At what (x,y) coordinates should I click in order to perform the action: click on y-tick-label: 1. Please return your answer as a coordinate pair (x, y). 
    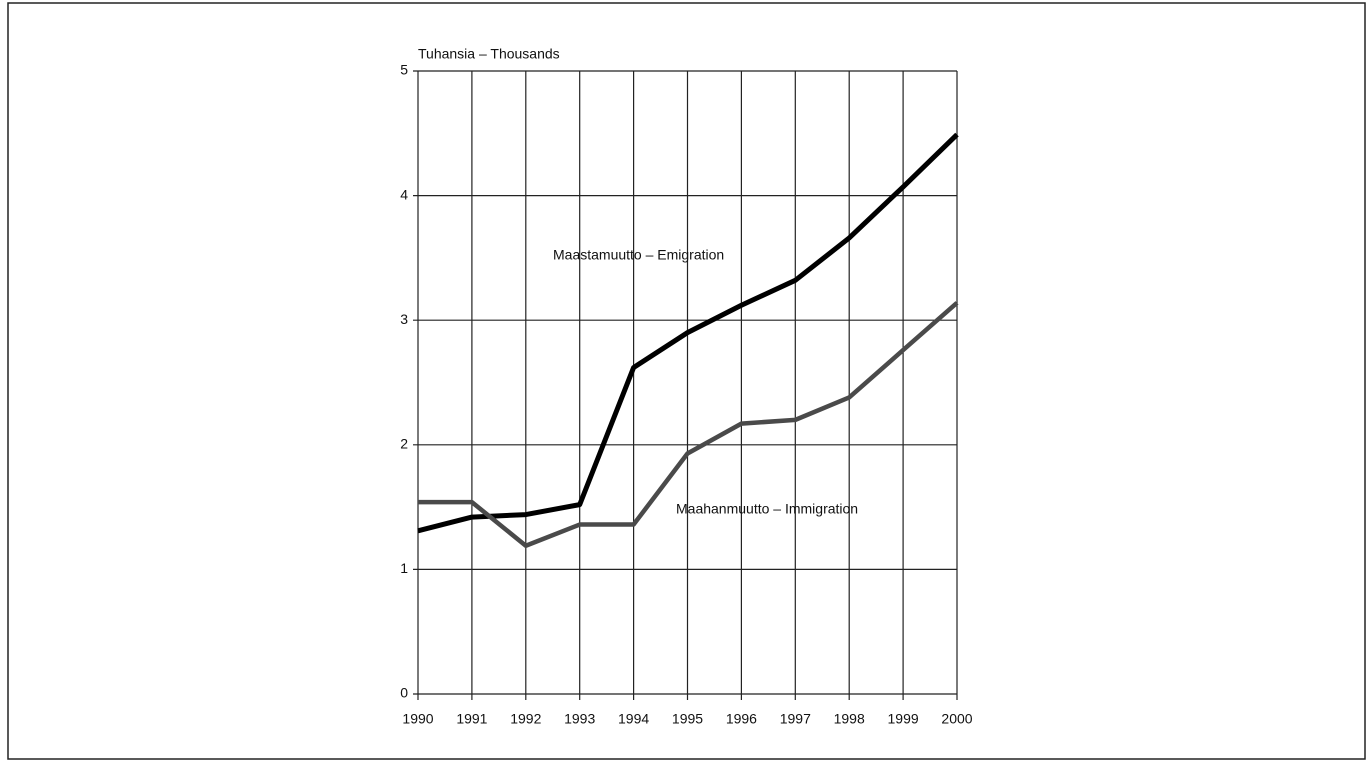
    Looking at the image, I should click on (404, 568).